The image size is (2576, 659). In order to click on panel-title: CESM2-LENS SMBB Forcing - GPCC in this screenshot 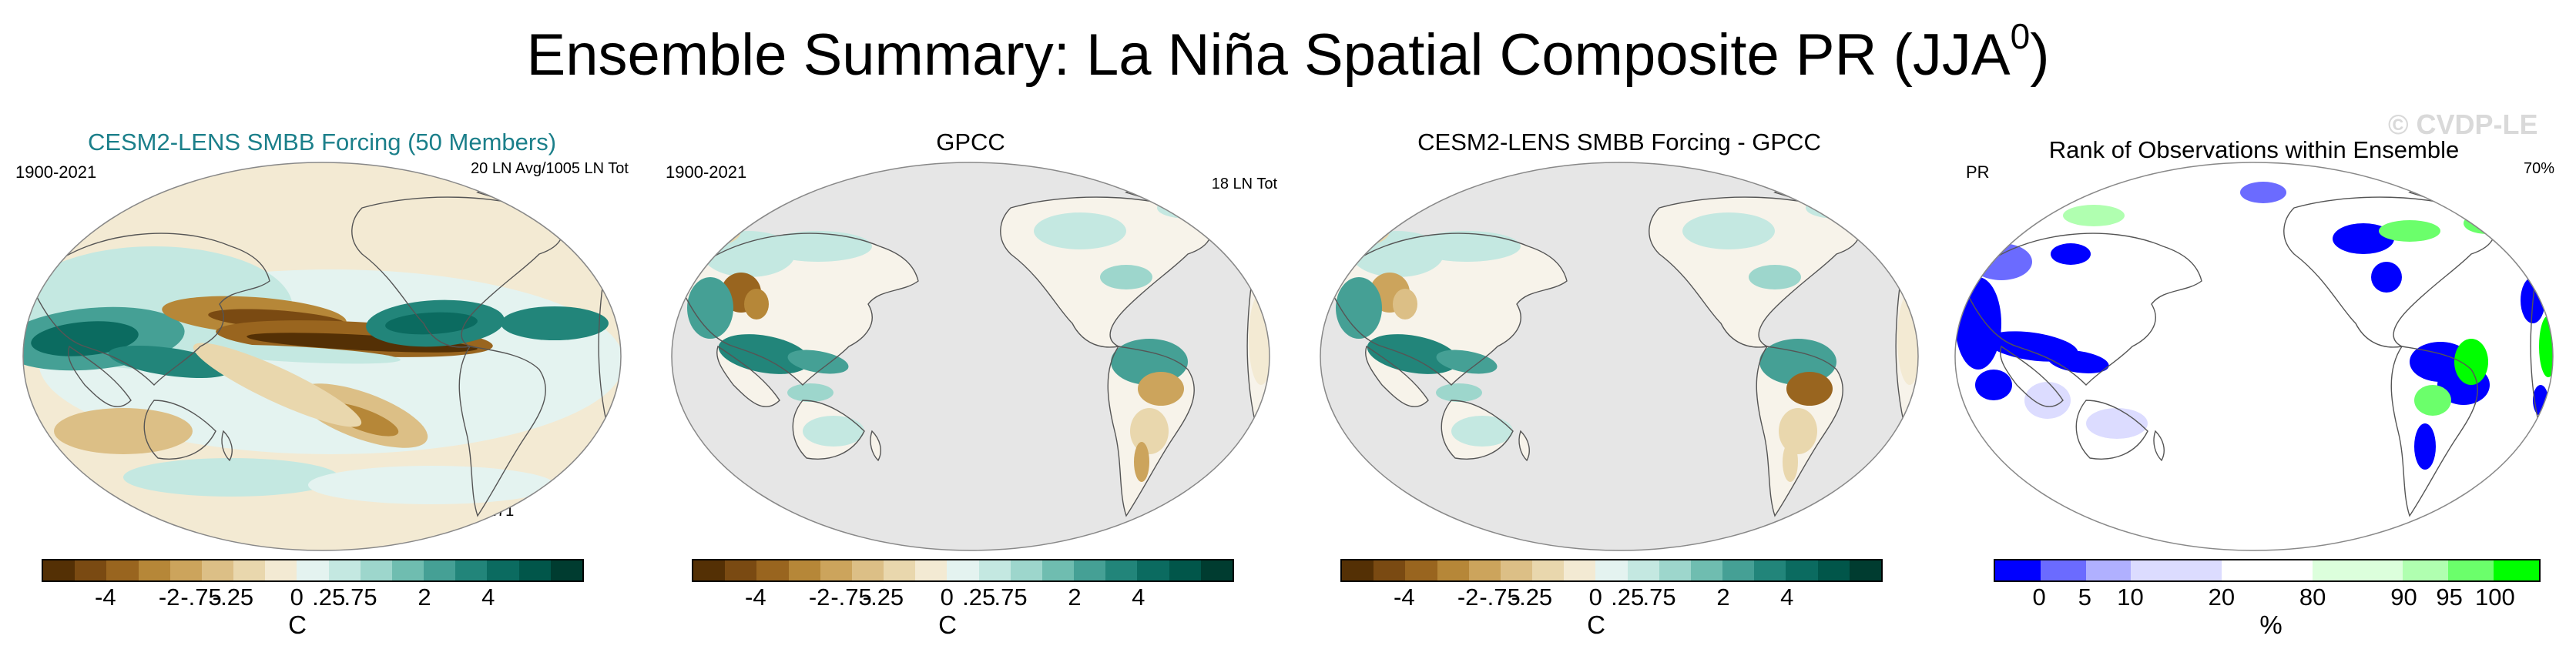, I will do `click(1619, 142)`.